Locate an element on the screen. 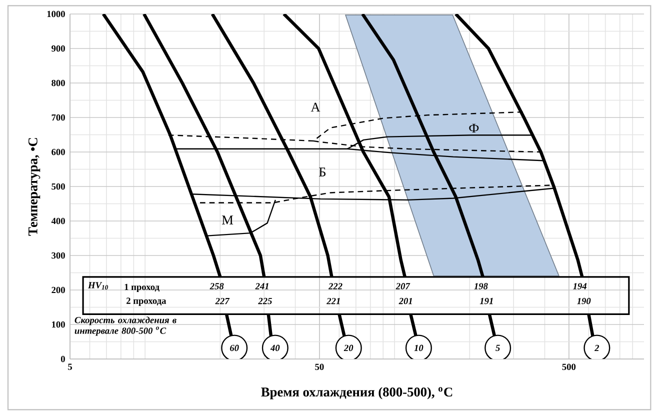 The image size is (659, 415). y-tick-label: 1000 is located at coordinates (56, 14).